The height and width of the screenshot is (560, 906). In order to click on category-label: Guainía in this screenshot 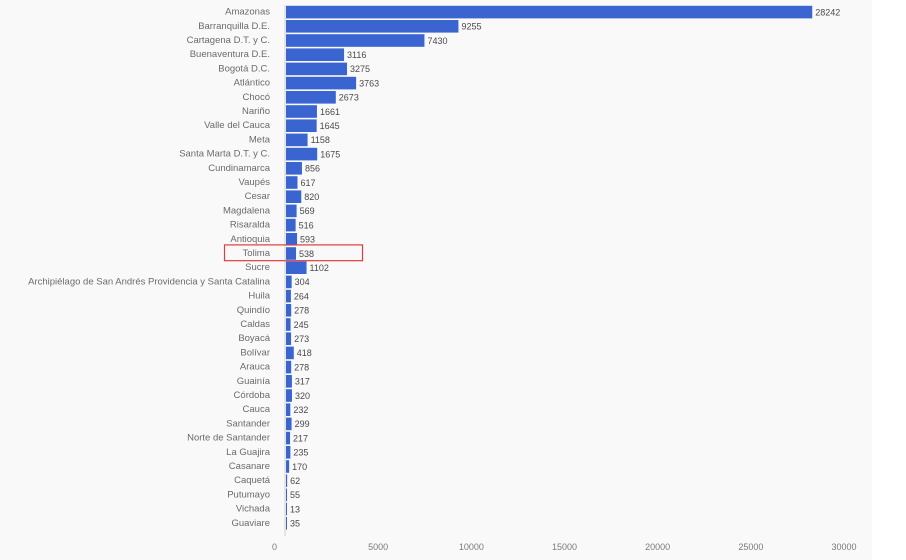, I will do `click(254, 381)`.